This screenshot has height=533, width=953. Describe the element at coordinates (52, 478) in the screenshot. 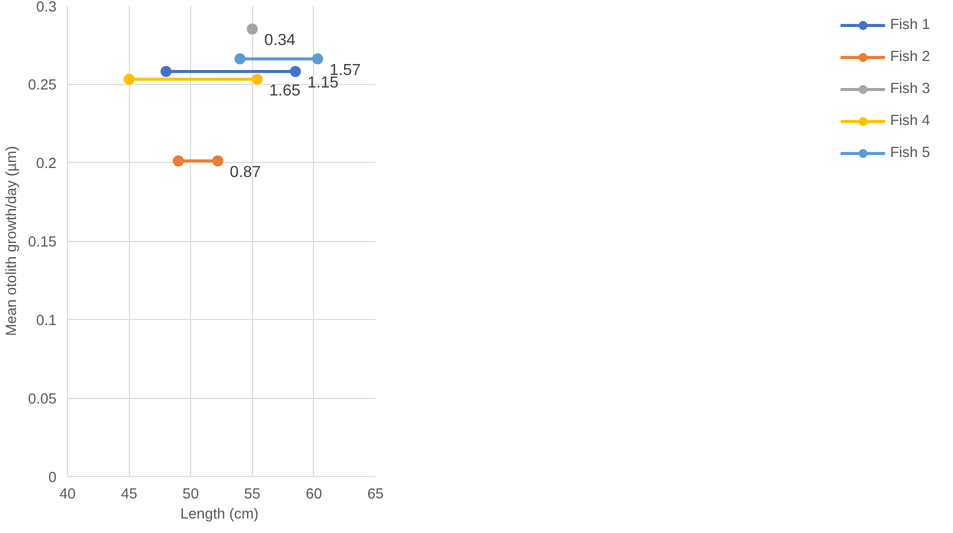

I see `y-tick-label: 0` at that location.